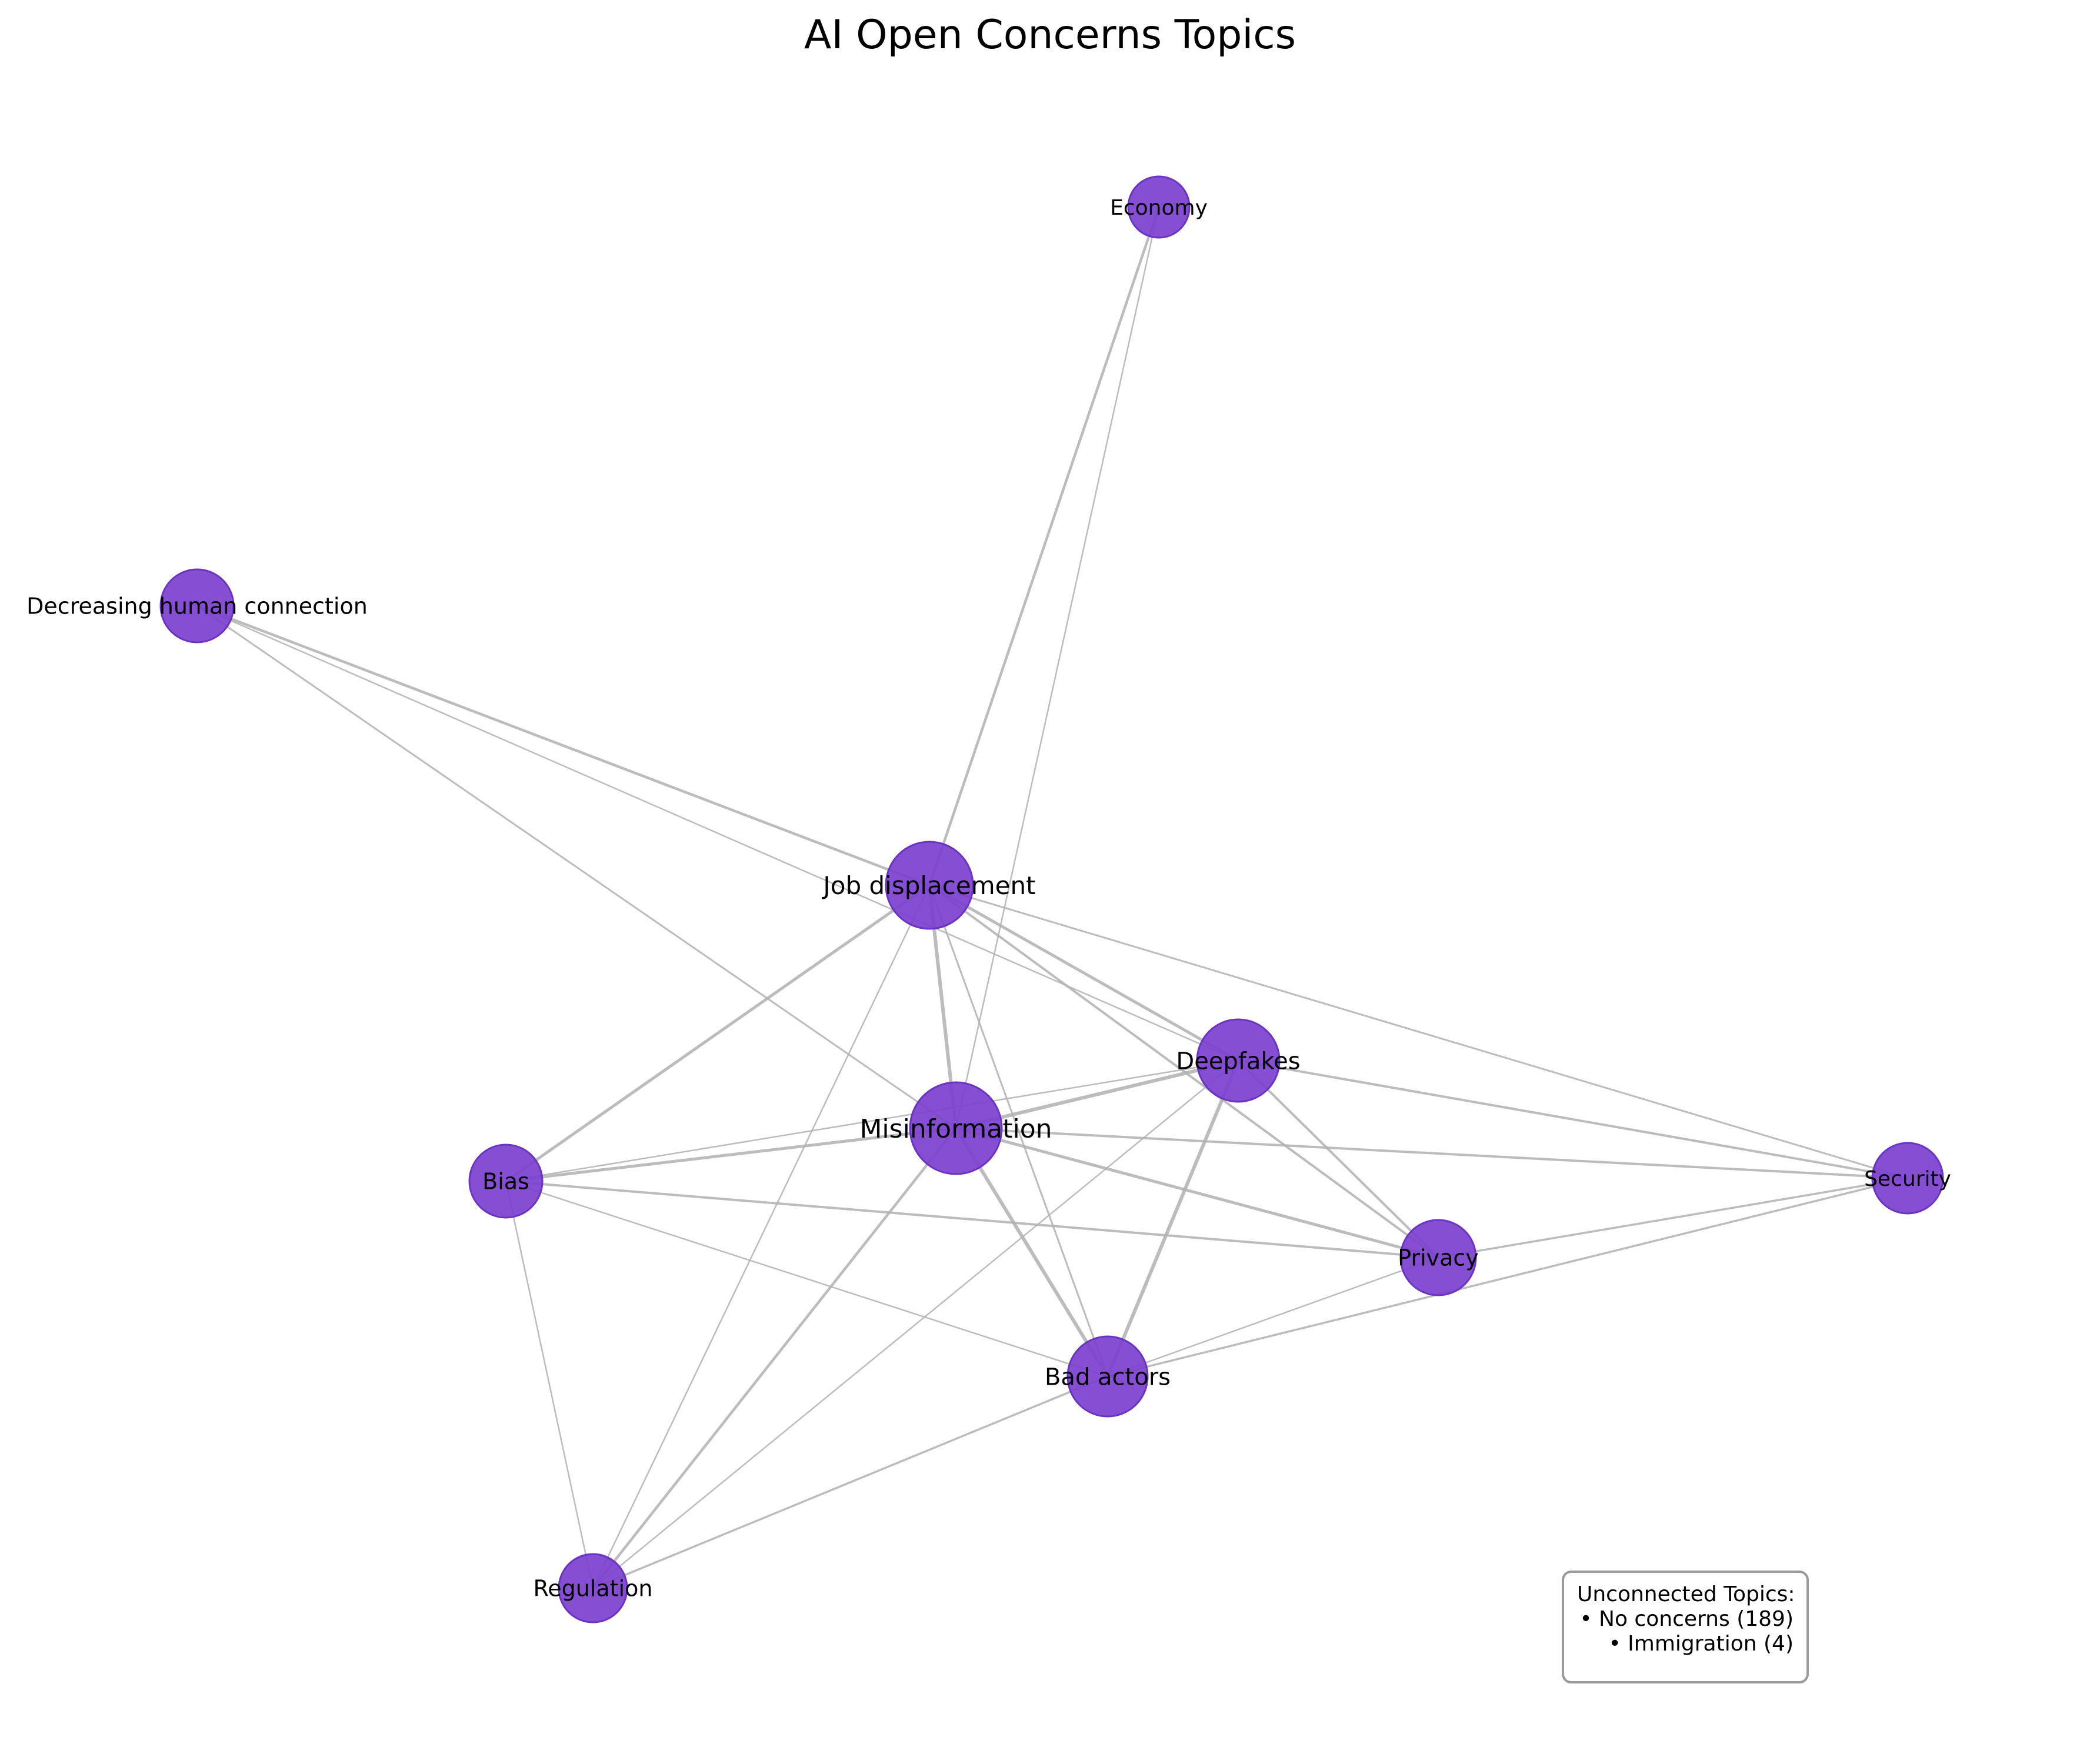 This screenshot has width=2100, height=1747. I want to click on node-privacy: Privacy, so click(1438, 1257).